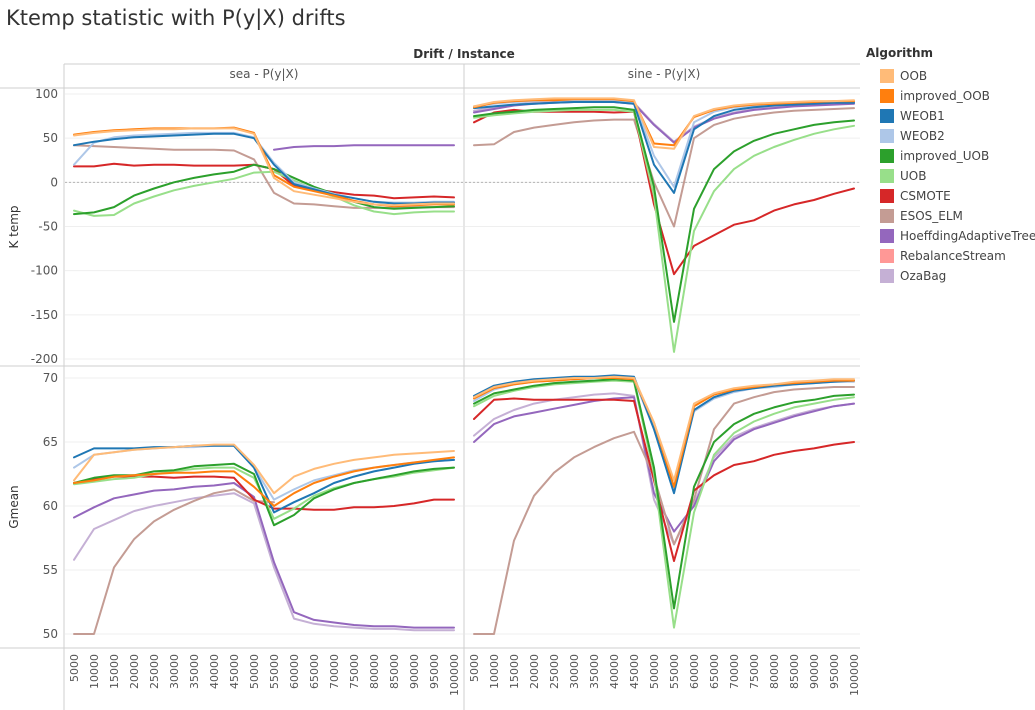  Describe the element at coordinates (234, 671) in the screenshot. I see `x-tick-label: 45000` at that location.